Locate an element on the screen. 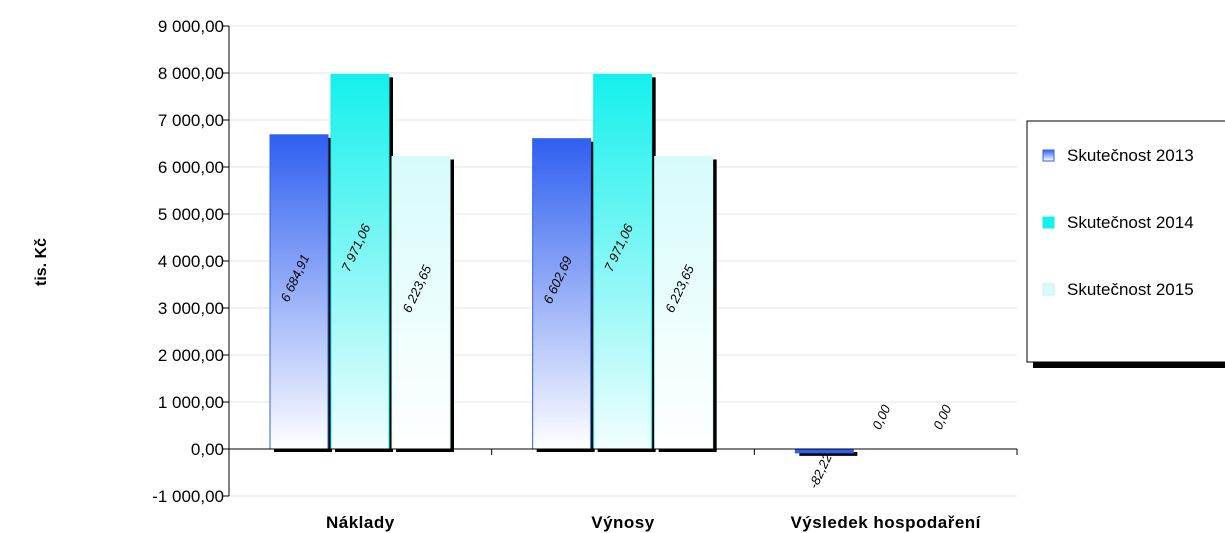 The height and width of the screenshot is (533, 1225). y-tick-label: 5 000,00 is located at coordinates (191, 214).